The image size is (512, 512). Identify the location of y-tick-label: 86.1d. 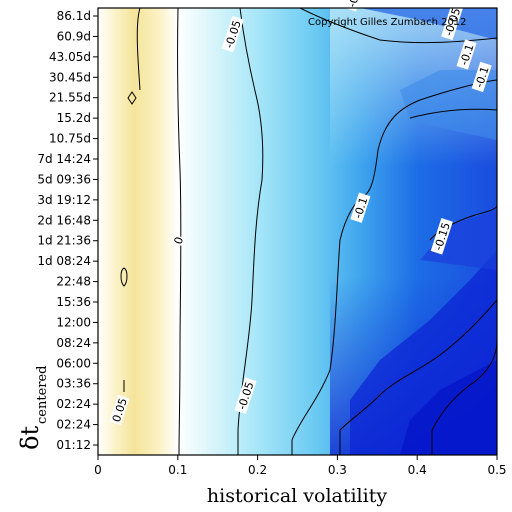
(74, 16).